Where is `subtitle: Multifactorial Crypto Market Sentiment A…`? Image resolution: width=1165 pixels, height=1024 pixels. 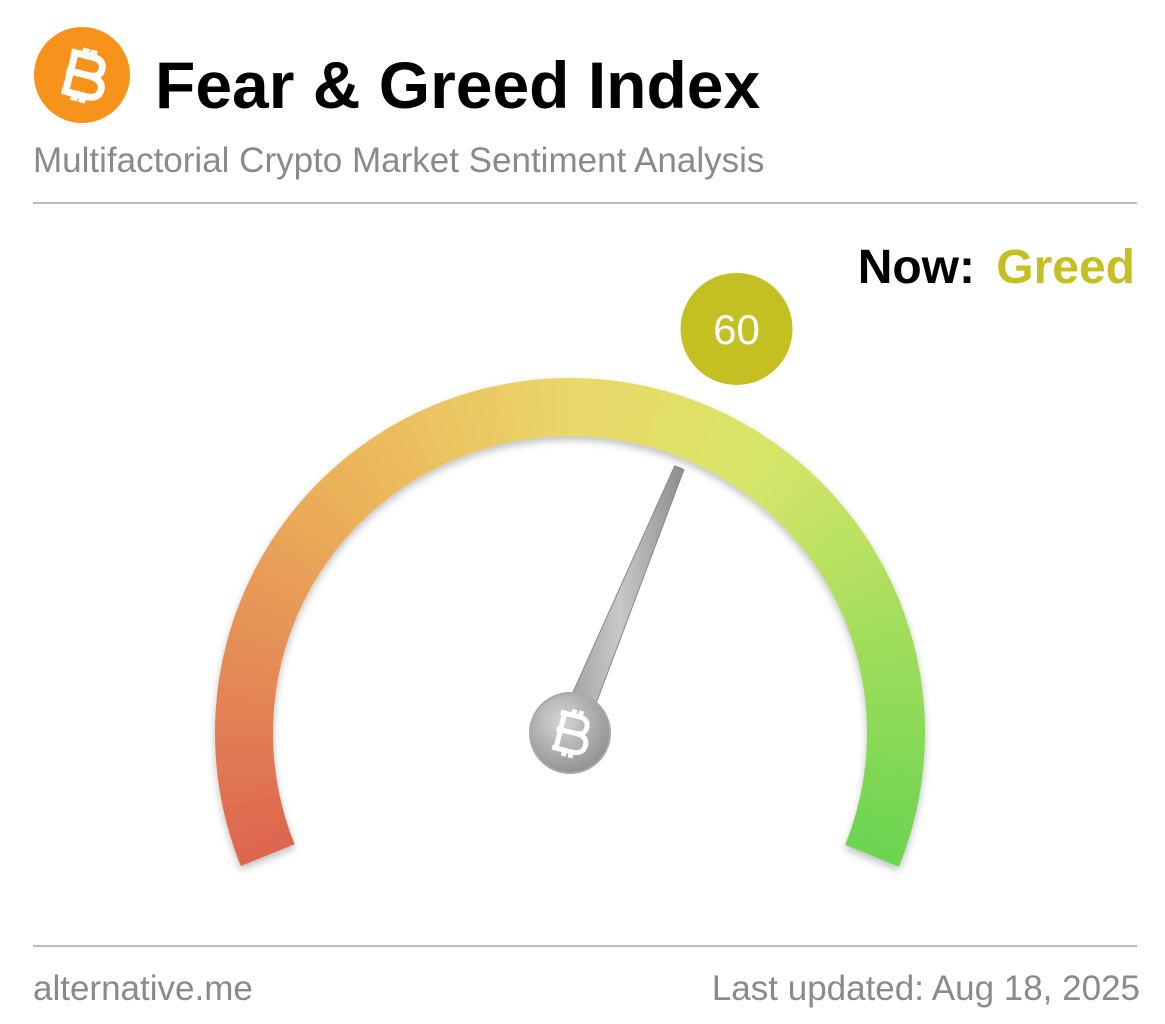
subtitle: Multifactorial Crypto Market Sentiment A… is located at coordinates (398, 160).